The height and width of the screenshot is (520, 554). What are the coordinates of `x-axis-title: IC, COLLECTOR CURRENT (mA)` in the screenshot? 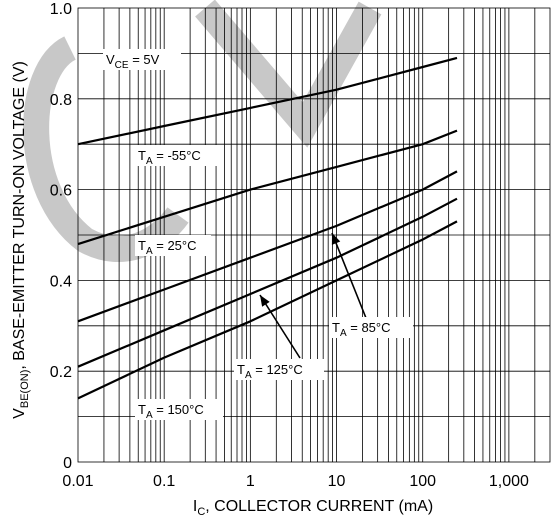 It's located at (313, 508).